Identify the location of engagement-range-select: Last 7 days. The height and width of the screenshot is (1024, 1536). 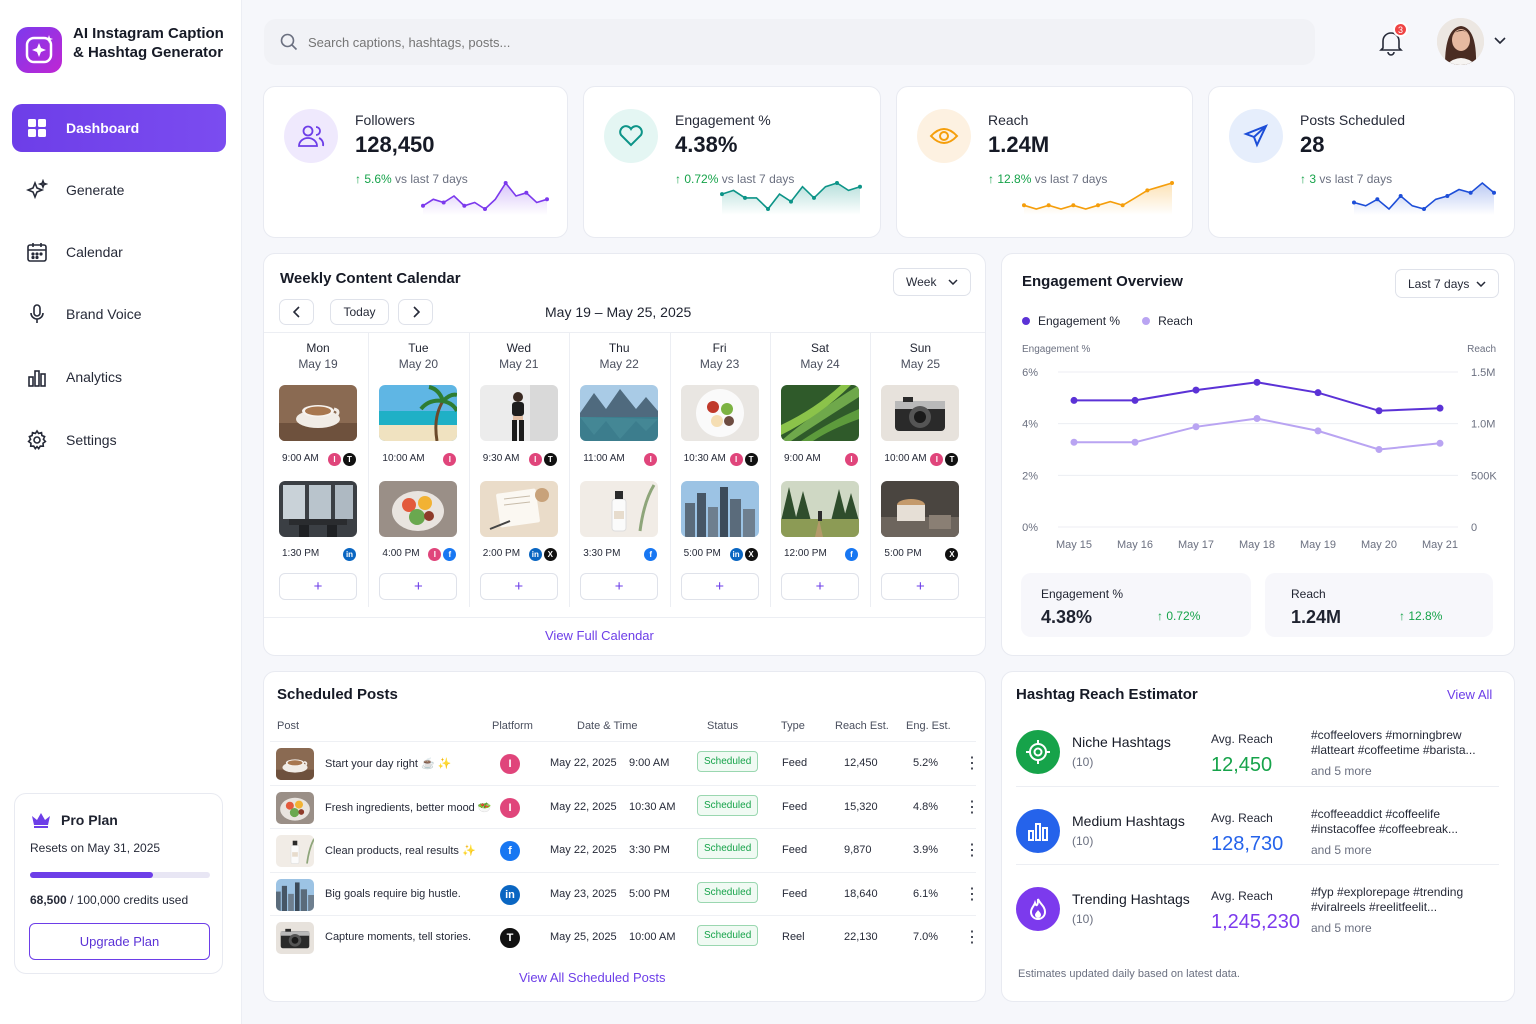
(1447, 283).